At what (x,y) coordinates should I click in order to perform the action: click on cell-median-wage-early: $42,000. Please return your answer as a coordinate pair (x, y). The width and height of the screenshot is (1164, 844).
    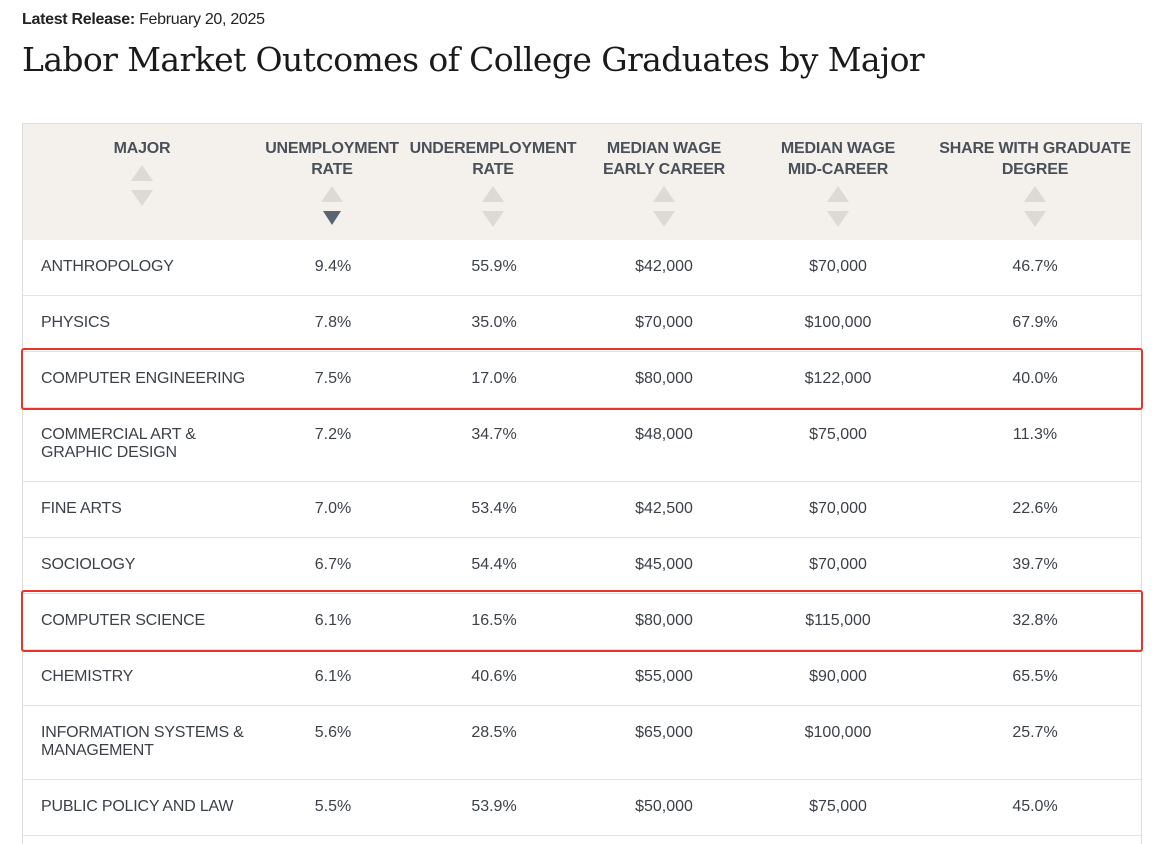
    Looking at the image, I should click on (664, 266).